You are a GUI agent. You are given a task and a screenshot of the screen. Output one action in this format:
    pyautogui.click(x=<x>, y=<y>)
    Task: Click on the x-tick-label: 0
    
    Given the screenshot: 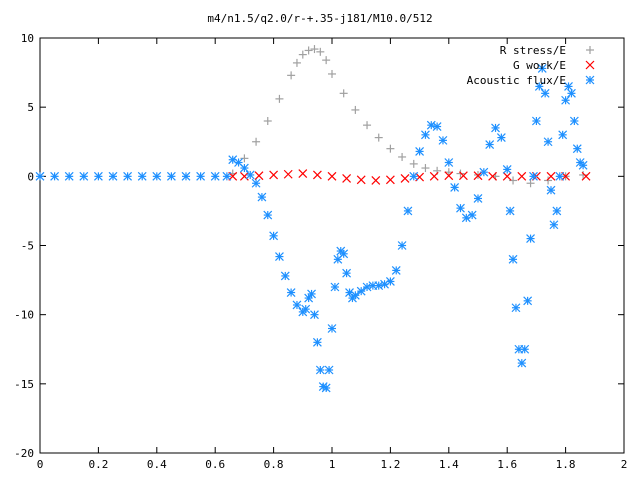 What is the action you would take?
    pyautogui.click(x=40, y=464)
    